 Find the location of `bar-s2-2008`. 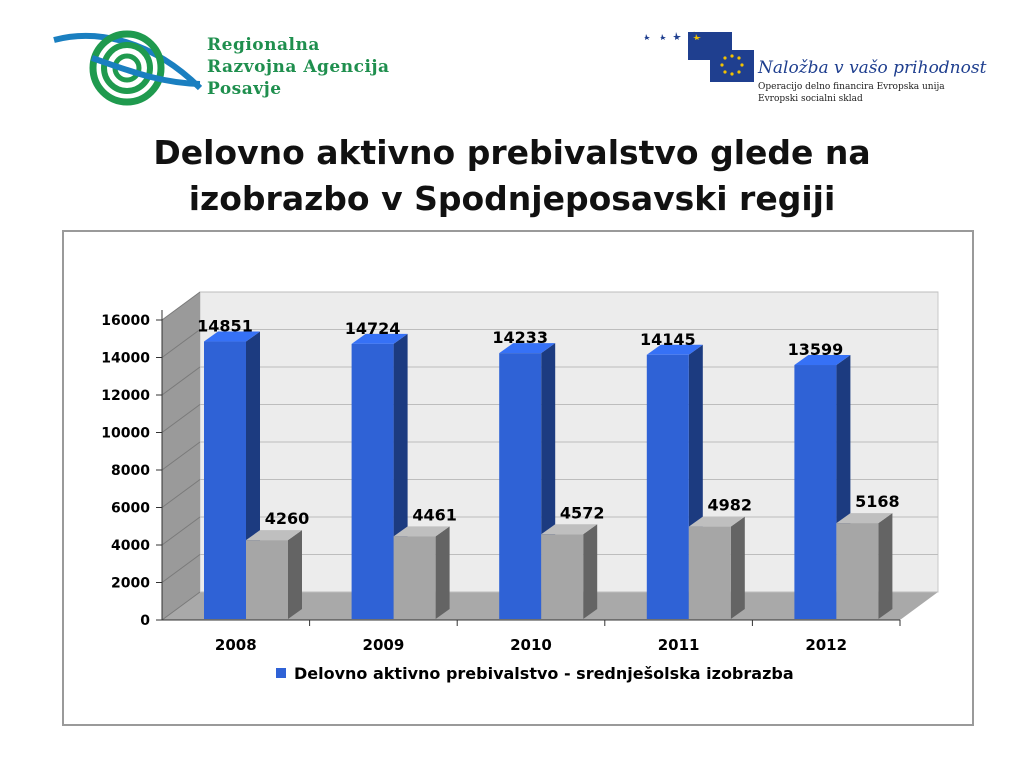

bar-s2-2008 is located at coordinates (274, 574).